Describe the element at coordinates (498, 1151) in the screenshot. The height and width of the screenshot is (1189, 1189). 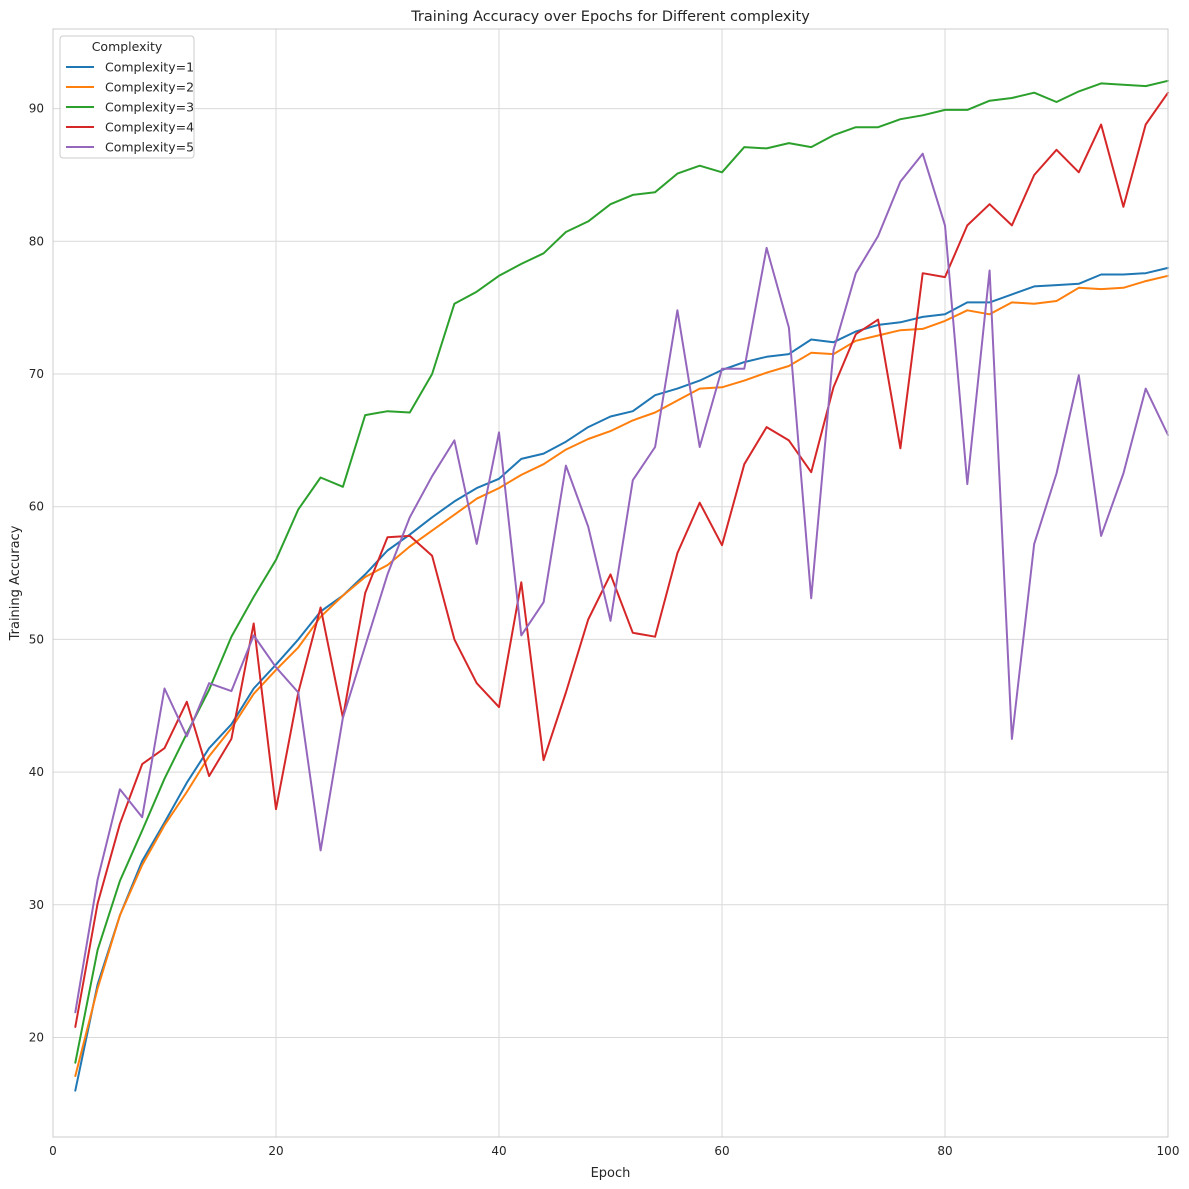
I see `x-tick-label: 40` at that location.